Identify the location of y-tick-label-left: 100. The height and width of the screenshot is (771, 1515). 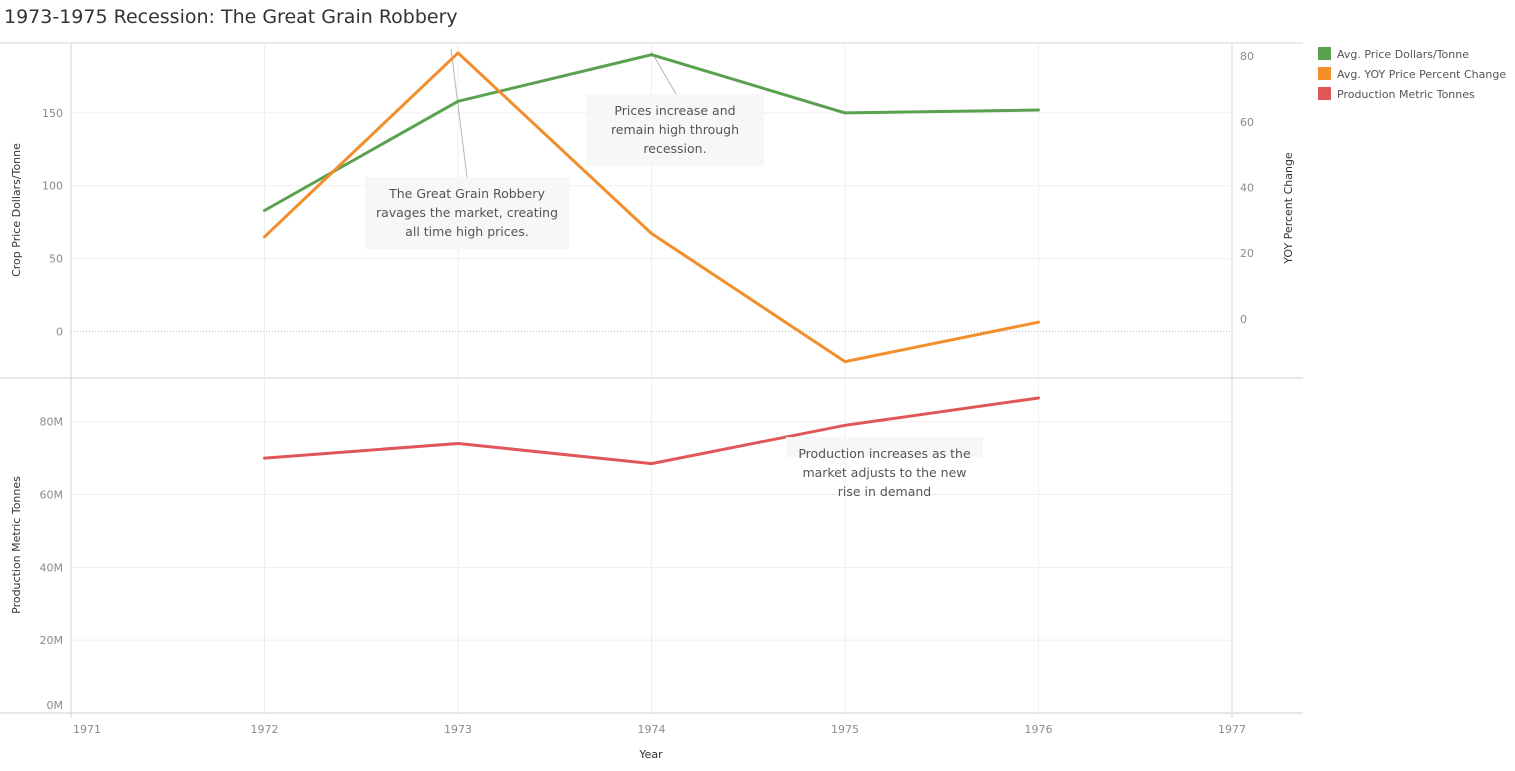
(52, 186).